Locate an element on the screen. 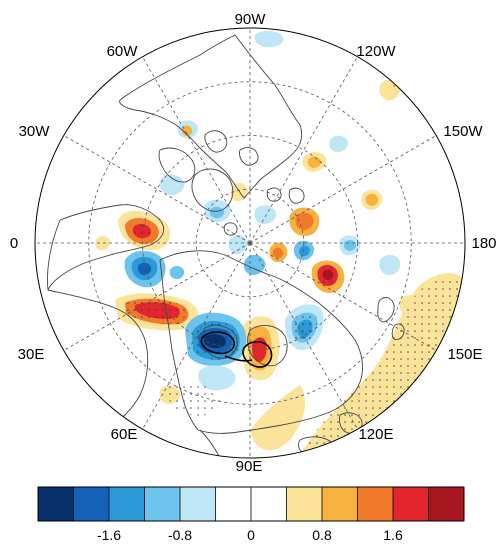 The image size is (502, 555). colorbar-tick-label: -0.8 is located at coordinates (180, 535).